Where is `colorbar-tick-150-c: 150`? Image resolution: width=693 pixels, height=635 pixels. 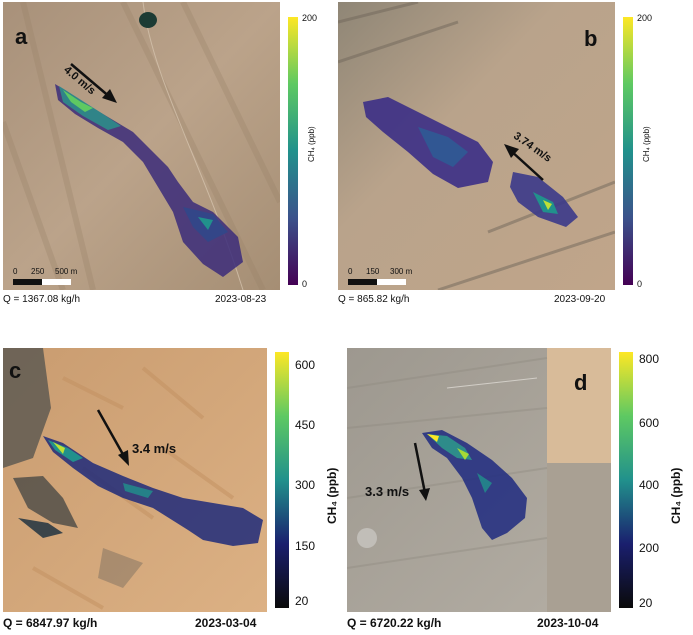
colorbar-tick-150-c: 150 is located at coordinates (305, 546).